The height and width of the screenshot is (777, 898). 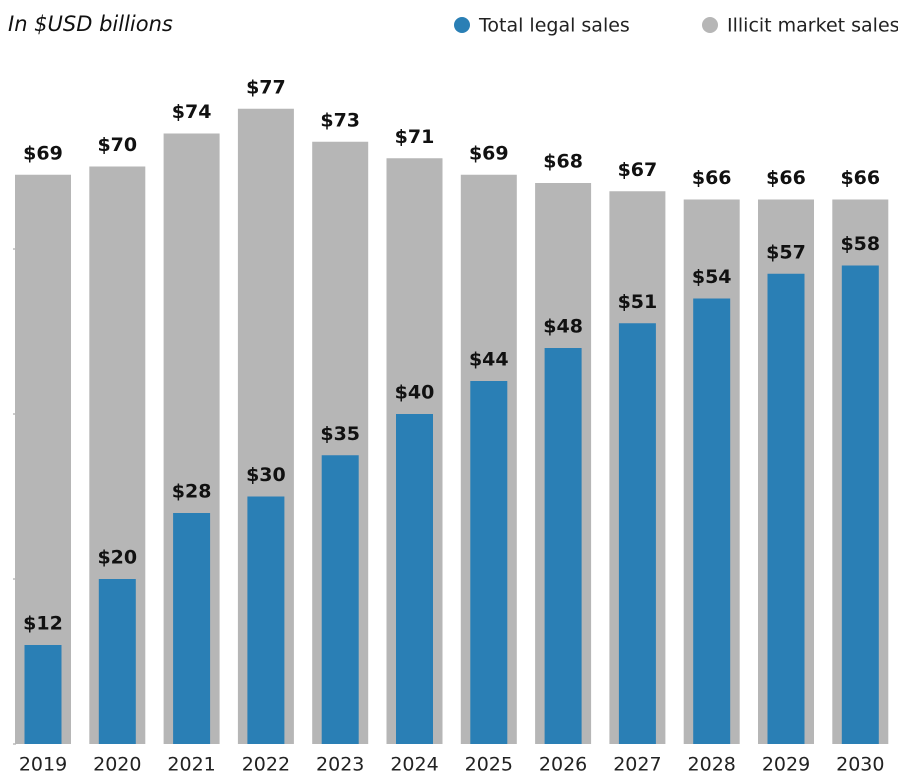 I want to click on legend-label: Illicit market sales, so click(x=812, y=26).